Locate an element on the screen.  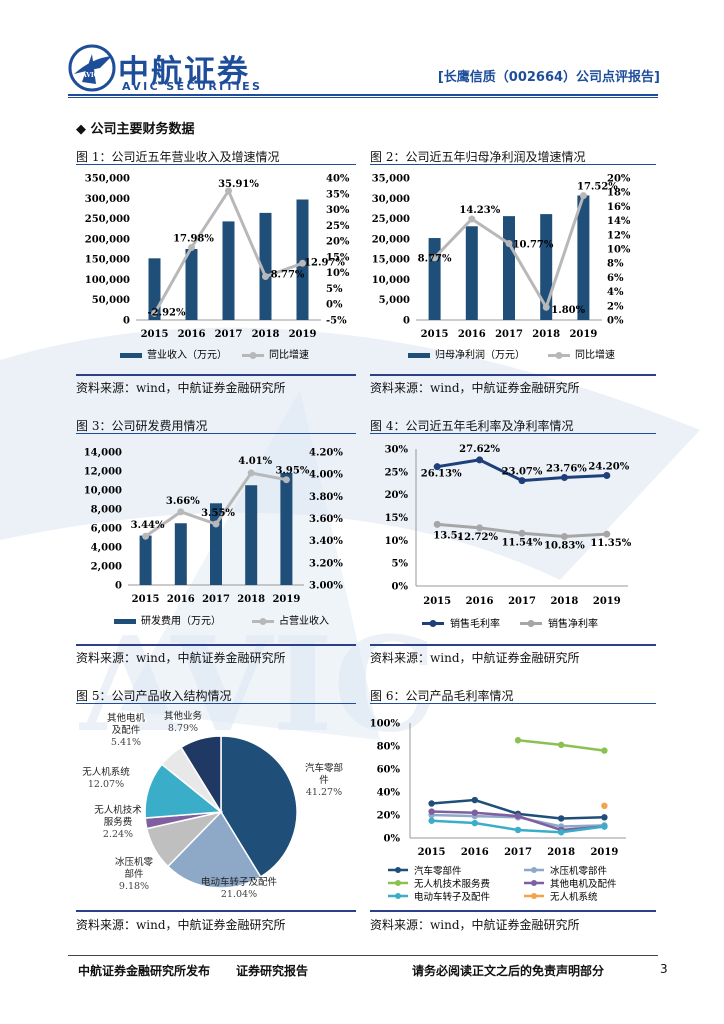
left-axis-tick-label: 350,000 is located at coordinates (107, 179).